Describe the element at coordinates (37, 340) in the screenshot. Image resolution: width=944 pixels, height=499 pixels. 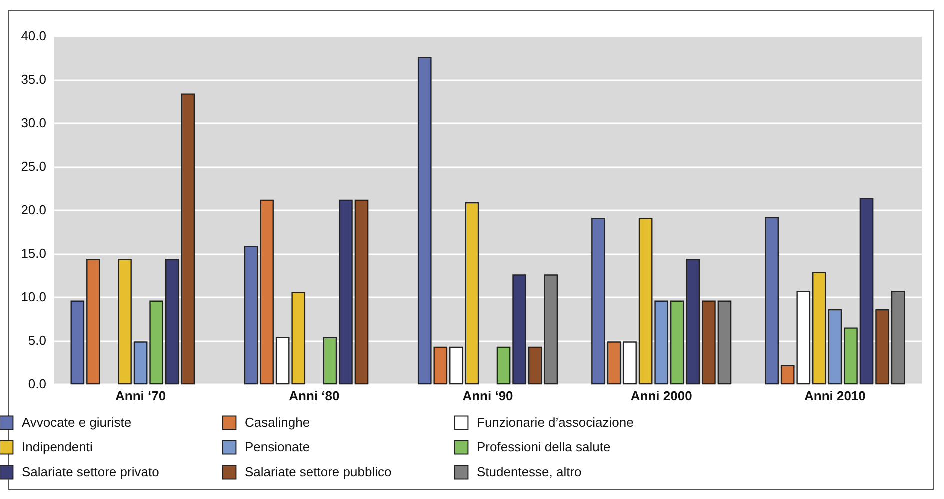
I see `y-tick-label: 5.0` at that location.